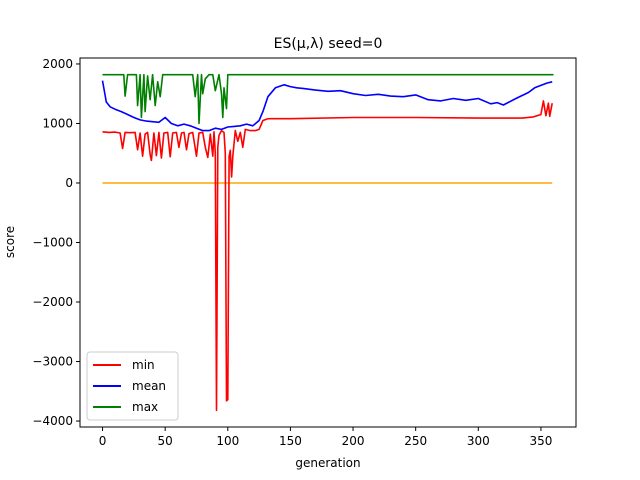 Image resolution: width=640 pixels, height=480 pixels. What do you see at coordinates (69, 183) in the screenshot?
I see `y-tick-label: 0` at bounding box center [69, 183].